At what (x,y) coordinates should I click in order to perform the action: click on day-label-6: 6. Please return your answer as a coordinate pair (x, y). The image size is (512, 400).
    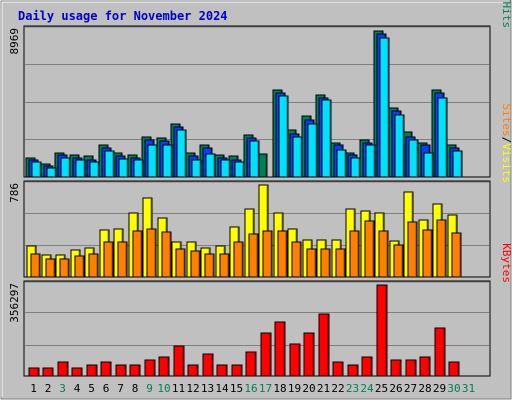
    Looking at the image, I should click on (106, 388).